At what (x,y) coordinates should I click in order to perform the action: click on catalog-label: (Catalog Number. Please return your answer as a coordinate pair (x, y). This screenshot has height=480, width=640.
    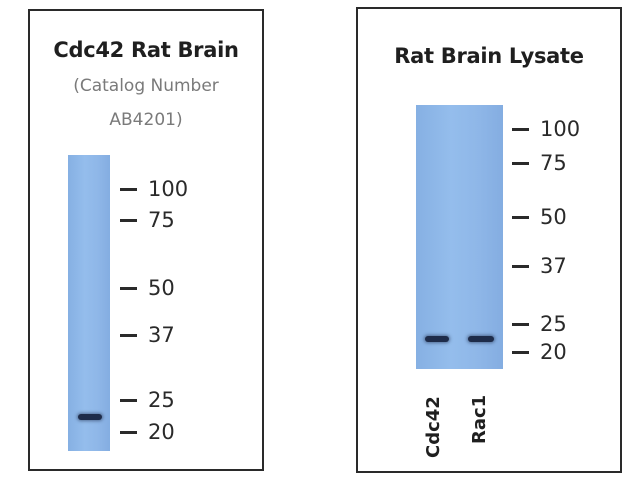
    Looking at the image, I should click on (146, 86).